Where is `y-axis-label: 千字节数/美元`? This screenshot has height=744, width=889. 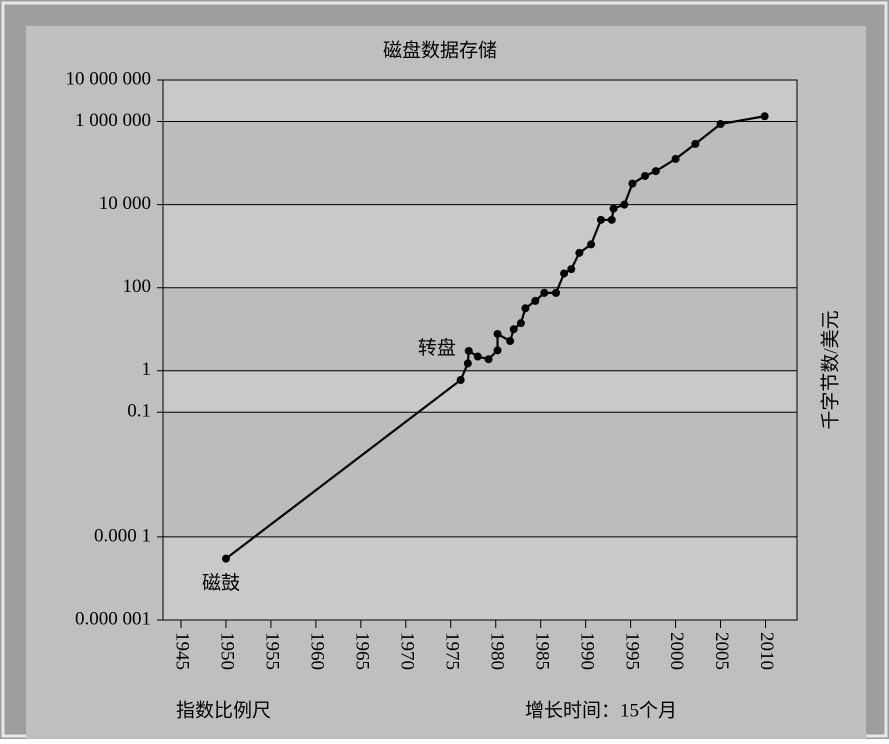
y-axis-label: 千字节数/美元 is located at coordinates (830, 369).